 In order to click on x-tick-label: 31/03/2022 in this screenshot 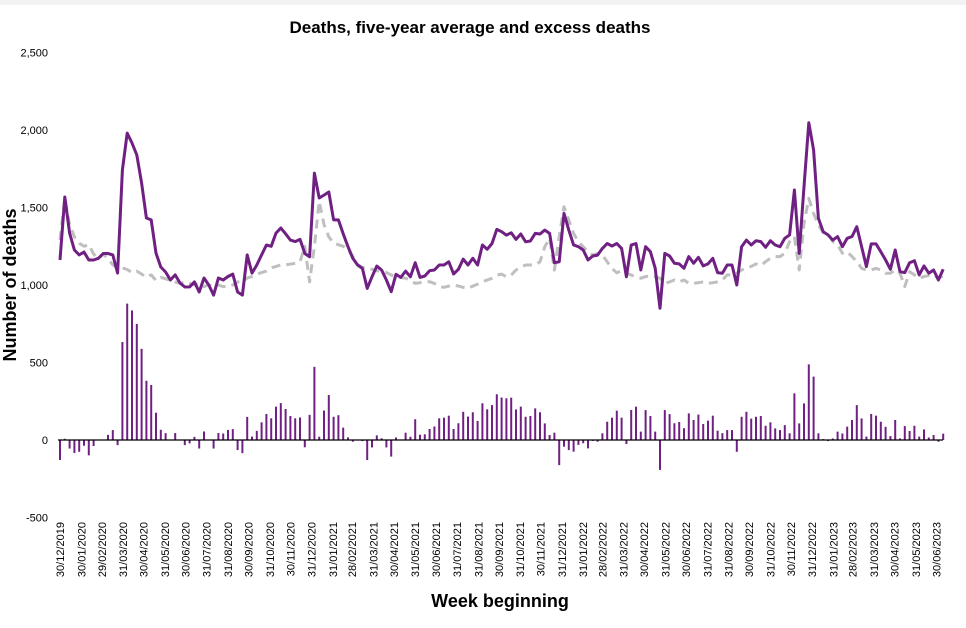, I will do `click(625, 549)`.